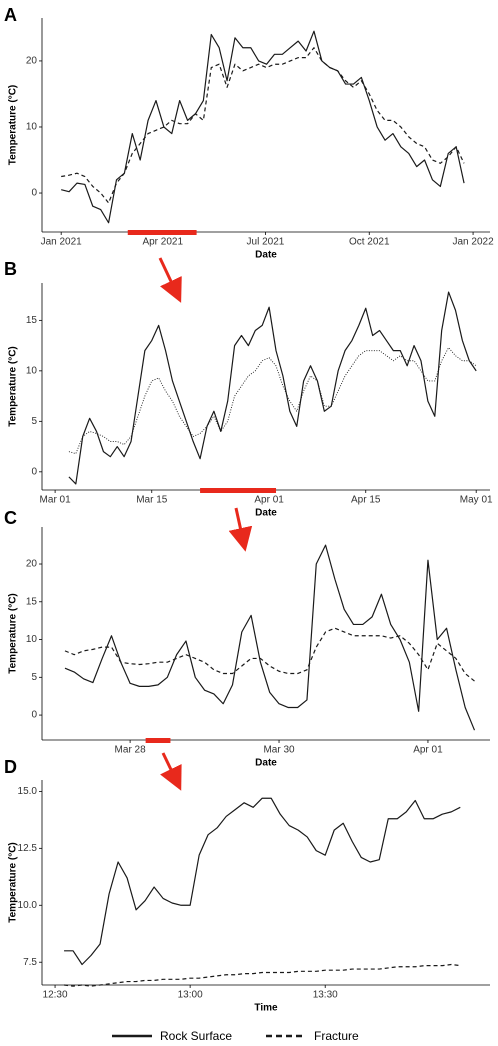  Describe the element at coordinates (325, 995) in the screenshot. I see `x-tick-label: 13:30` at that location.